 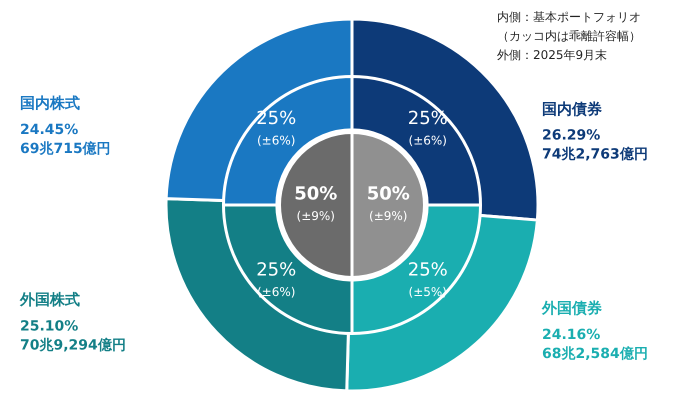 What do you see at coordinates (569, 17) in the screenshot?
I see `text: 内側：基本ポートフォリオ` at bounding box center [569, 17].